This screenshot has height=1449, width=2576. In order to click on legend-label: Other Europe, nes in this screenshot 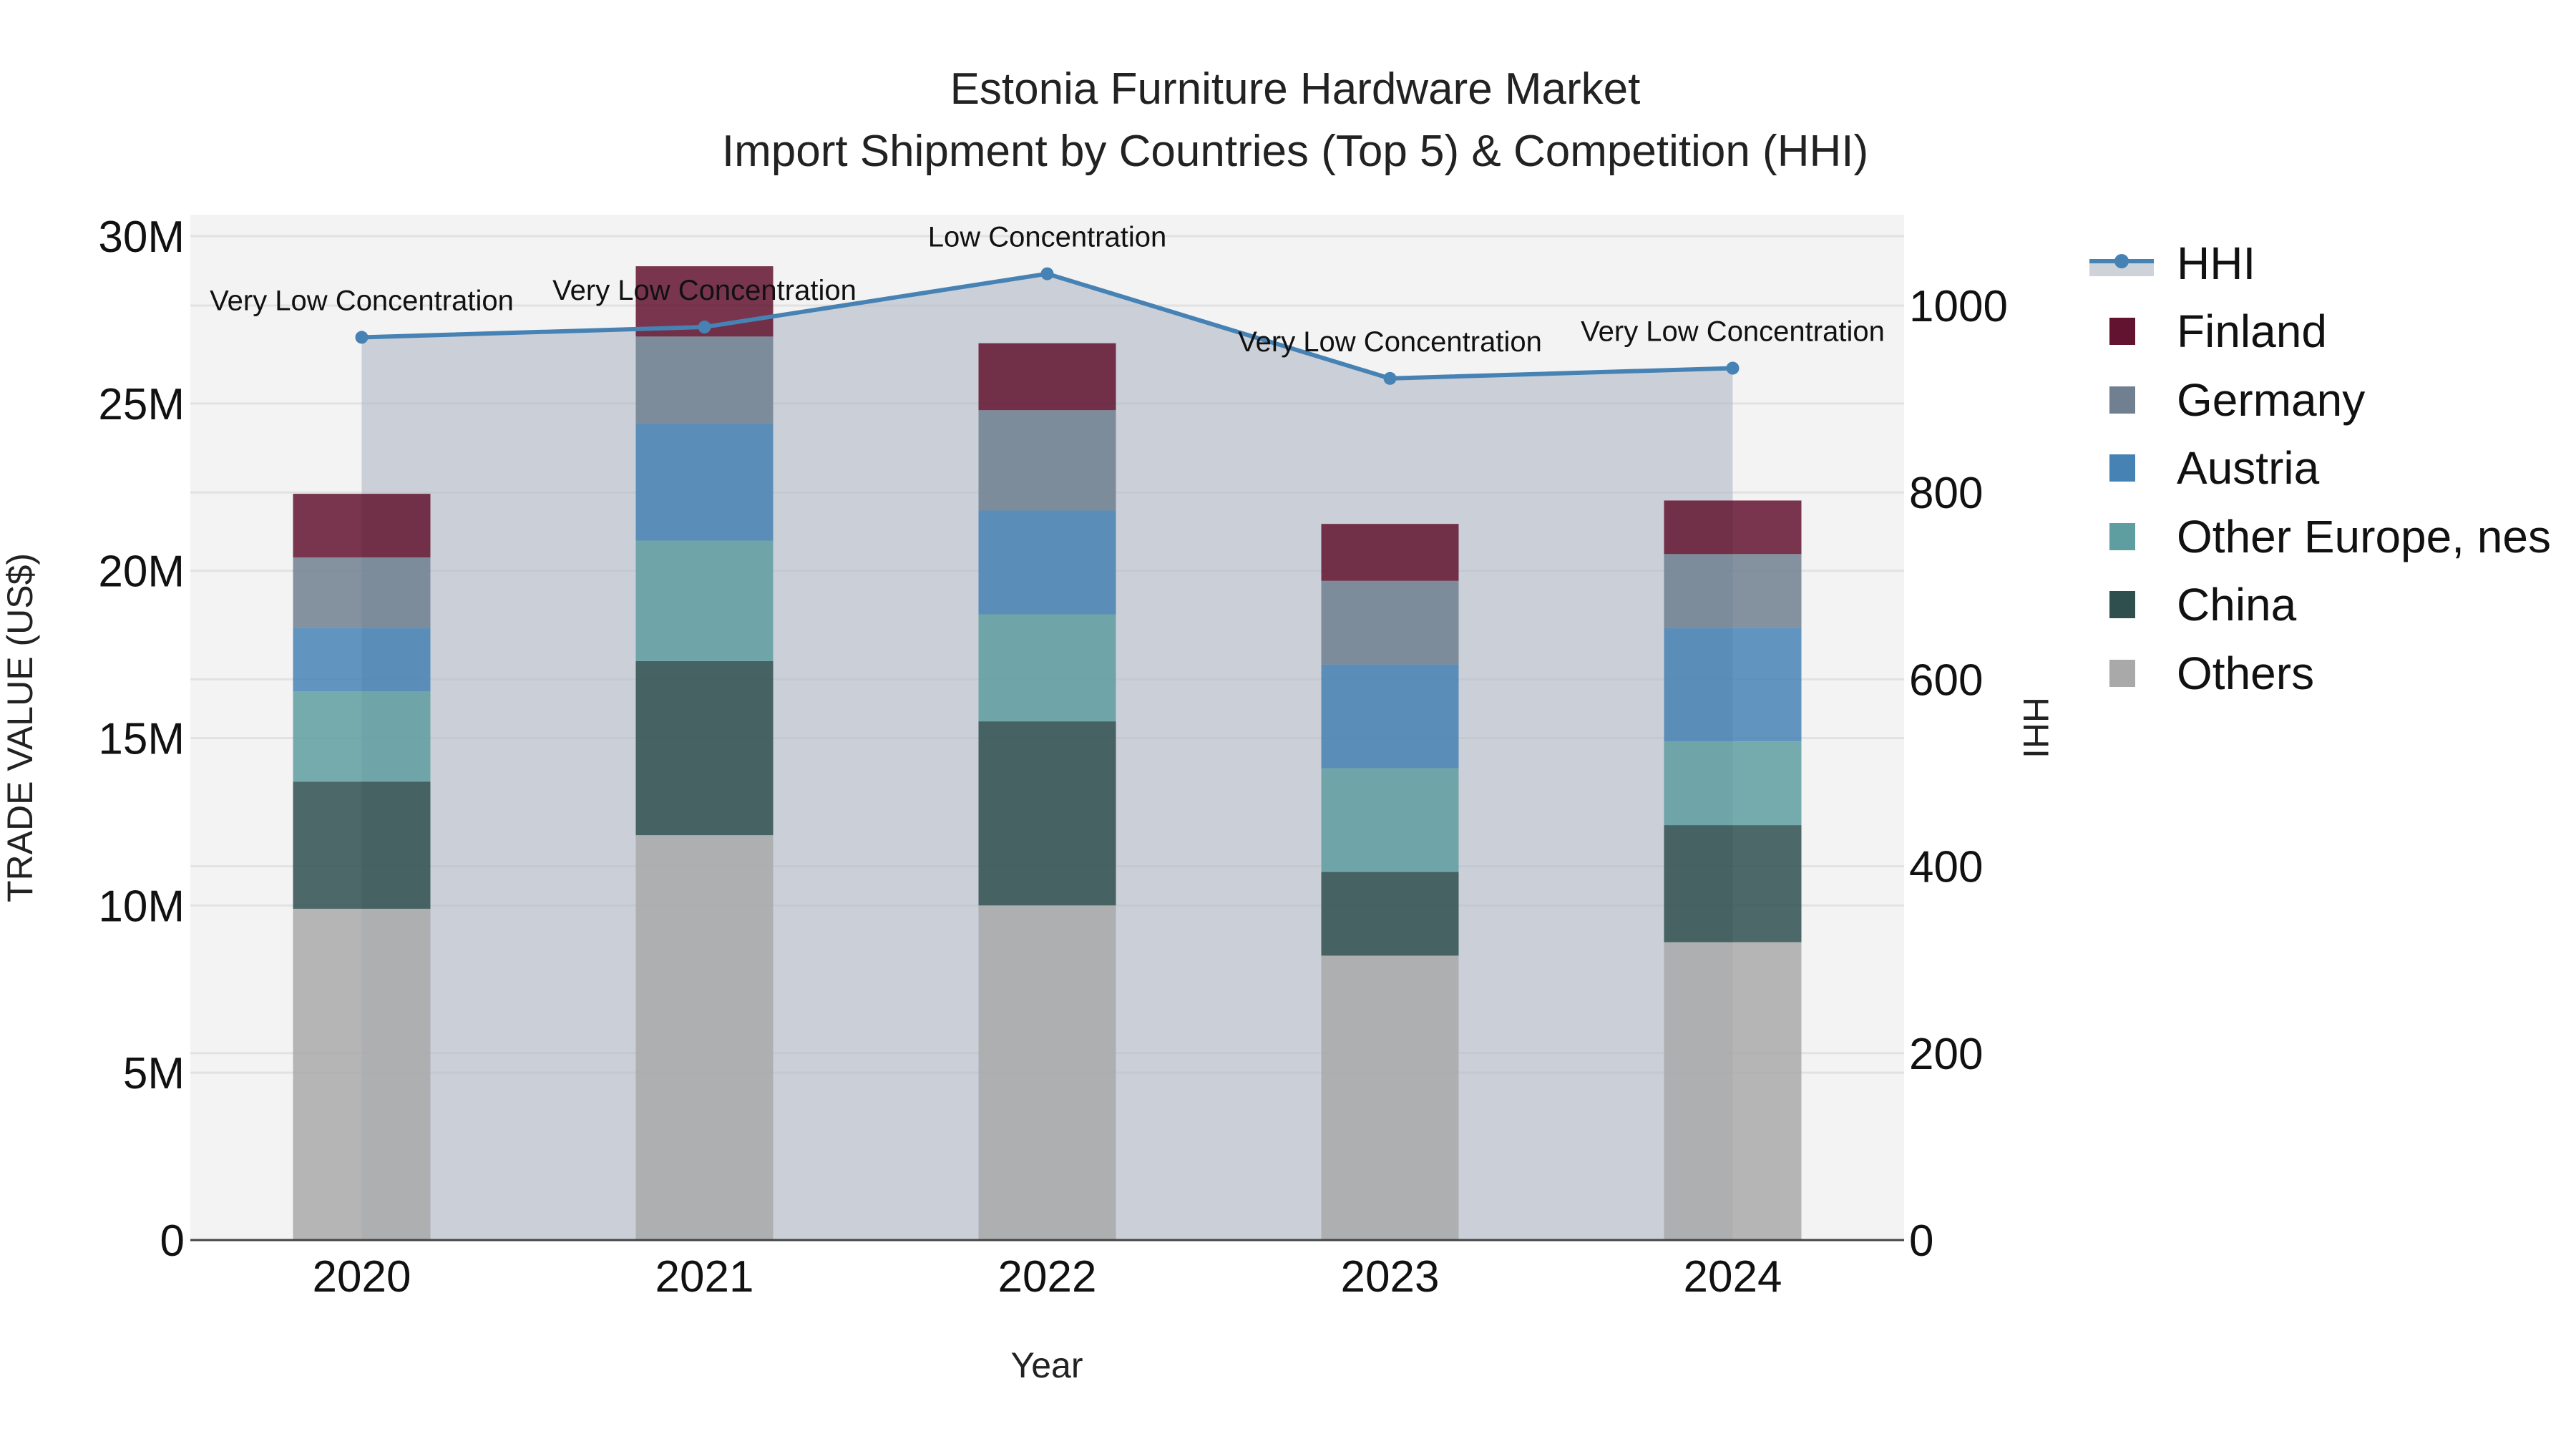, I will do `click(2364, 536)`.